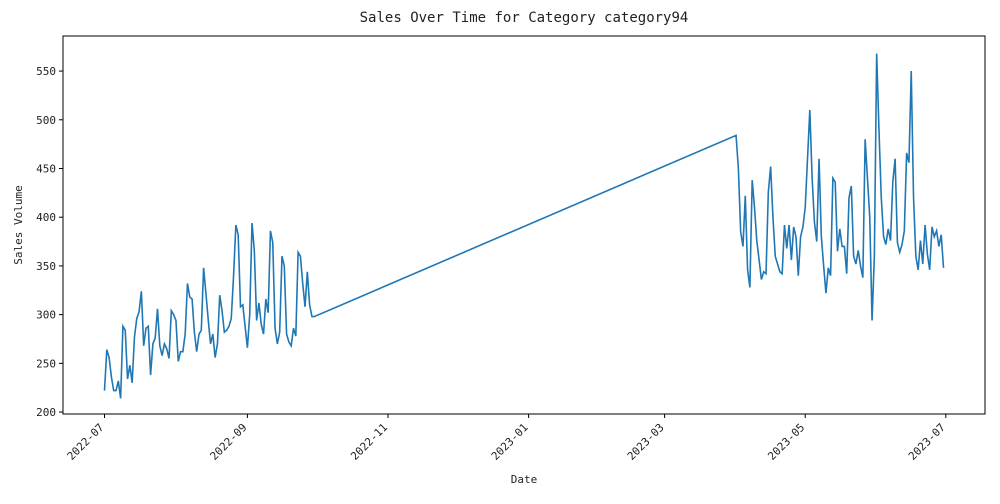  Describe the element at coordinates (18, 224) in the screenshot. I see `y-axis-label: Sales Volume` at that location.